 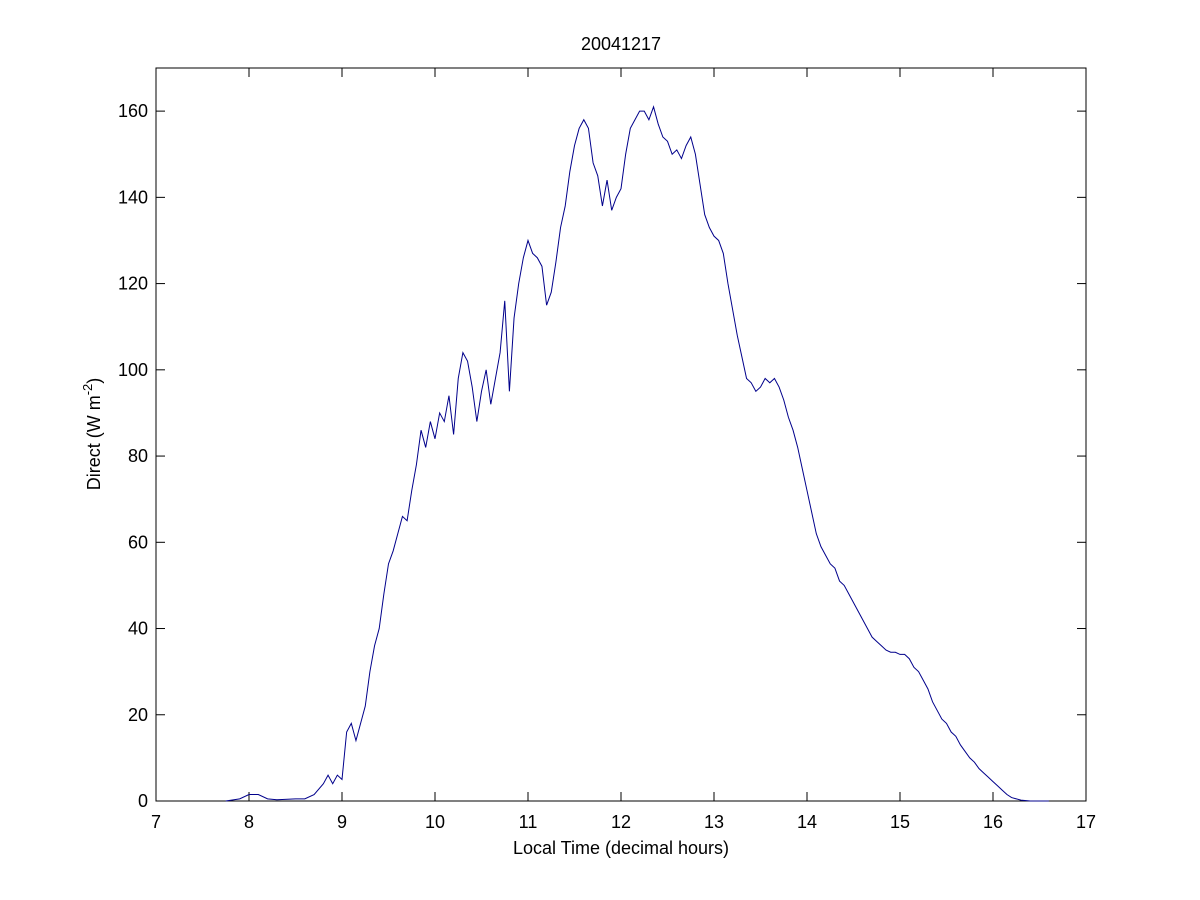 What do you see at coordinates (133, 111) in the screenshot?
I see `y-tick-label: 160` at bounding box center [133, 111].